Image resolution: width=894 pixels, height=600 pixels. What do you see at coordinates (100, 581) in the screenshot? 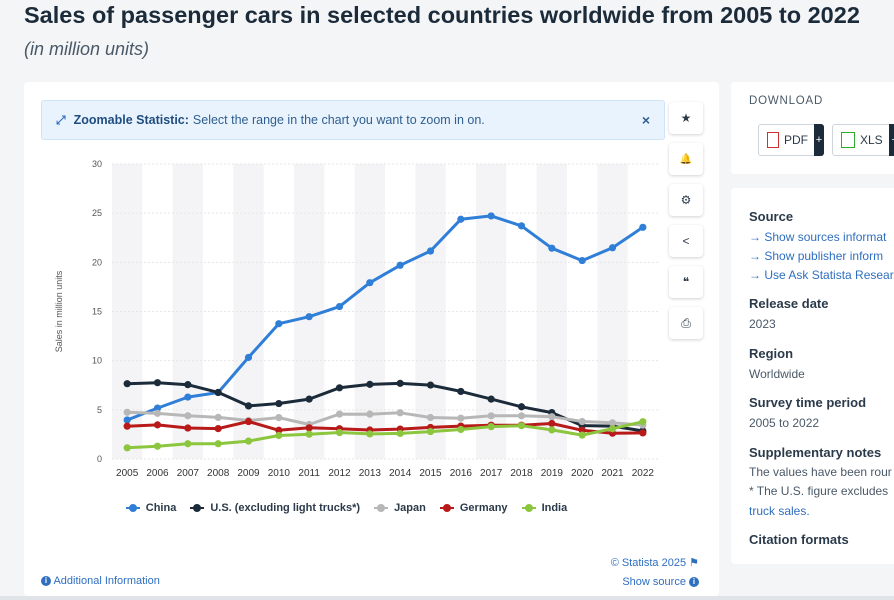
I see `additional-information-link: i Additional Information` at bounding box center [100, 581].